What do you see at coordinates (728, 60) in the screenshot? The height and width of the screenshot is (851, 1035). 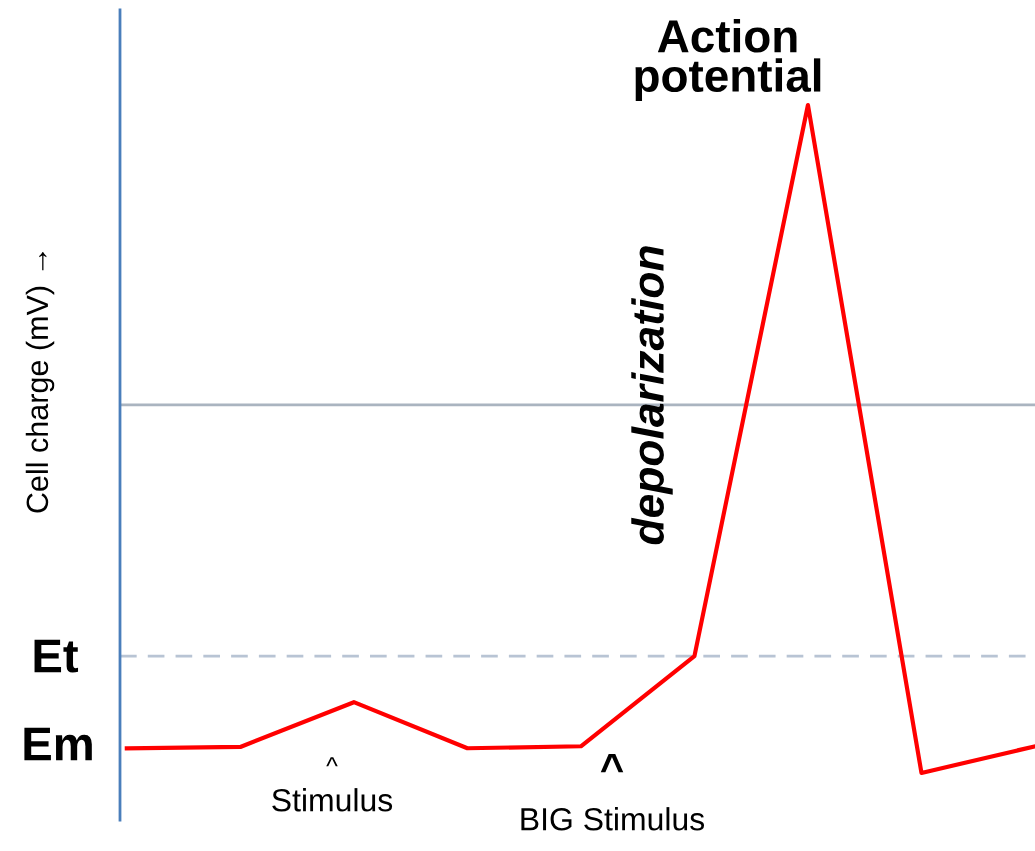 I see `text: Action potential` at bounding box center [728, 60].